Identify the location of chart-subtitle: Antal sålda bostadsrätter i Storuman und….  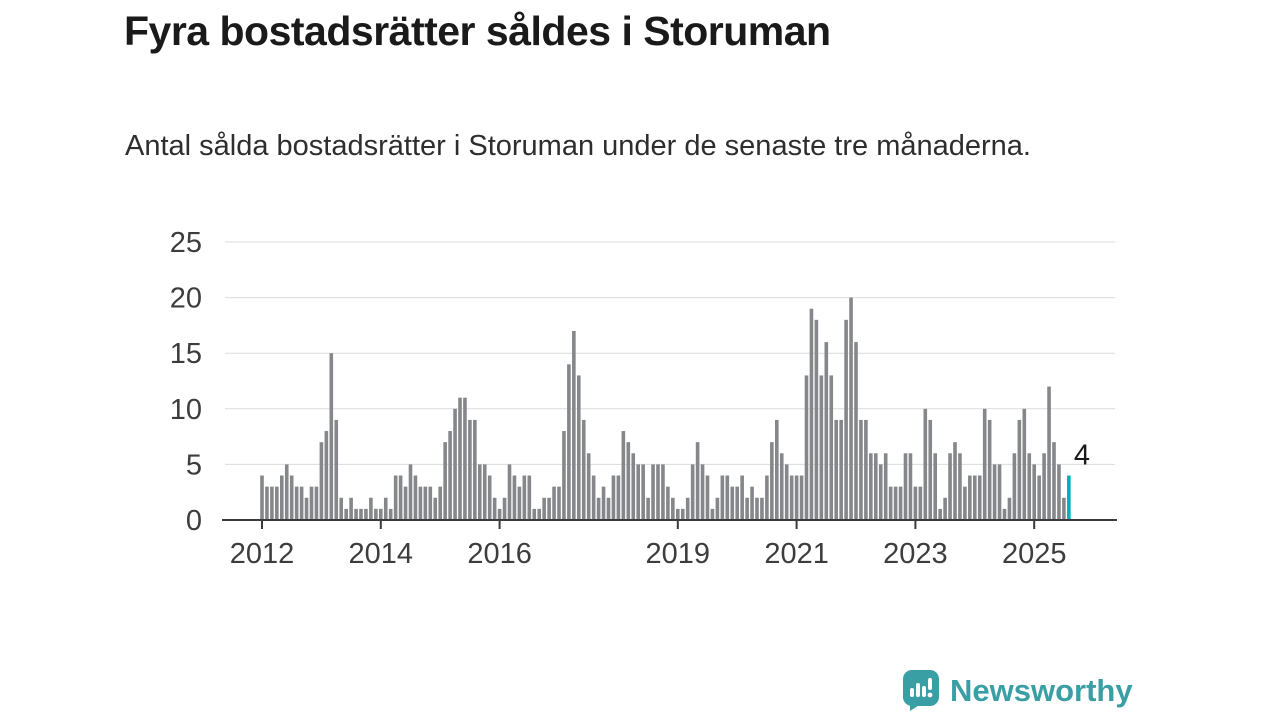
(578, 146).